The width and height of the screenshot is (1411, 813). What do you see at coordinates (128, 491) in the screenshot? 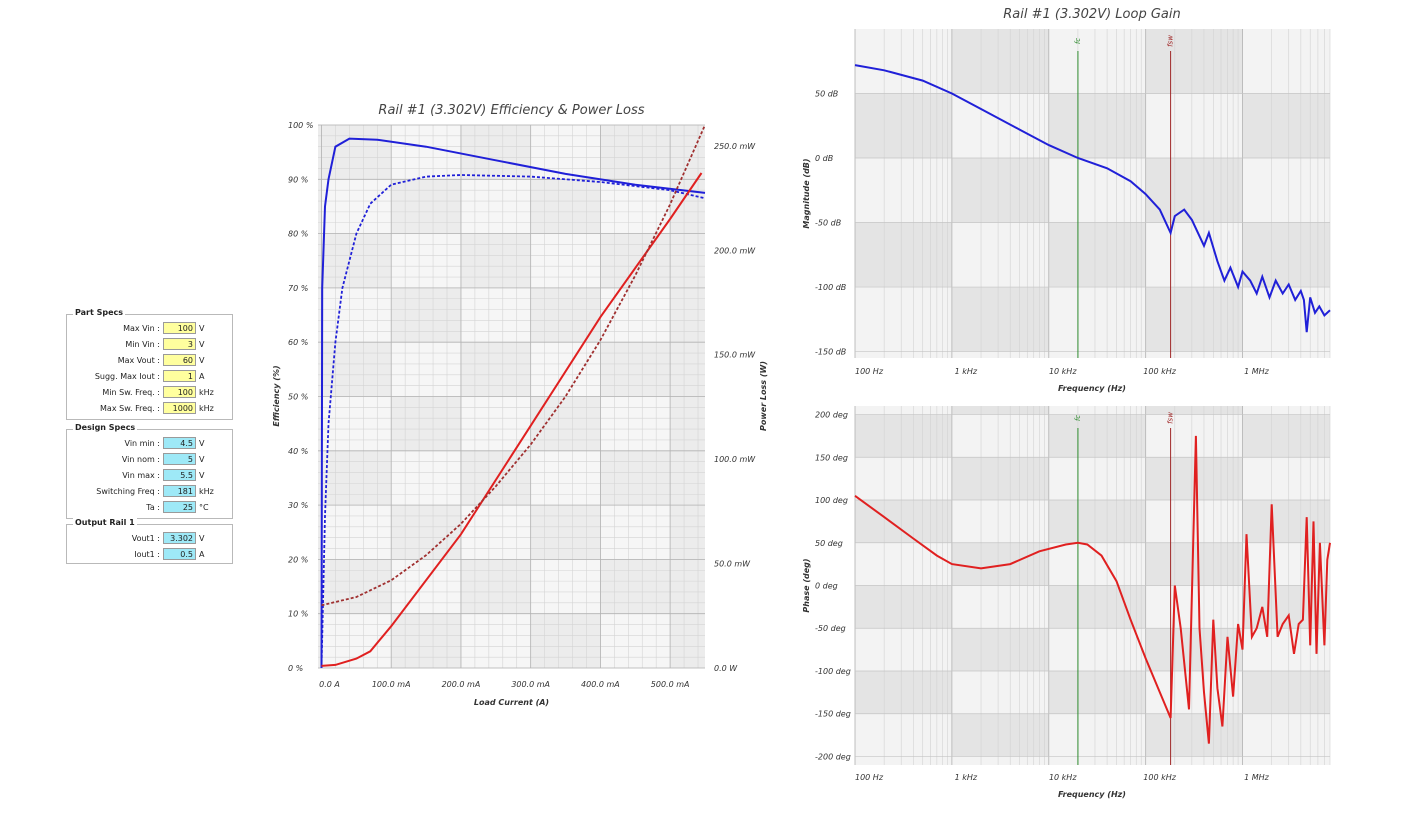
I see `design-spec-label: Switching Freq :` at bounding box center [128, 491].